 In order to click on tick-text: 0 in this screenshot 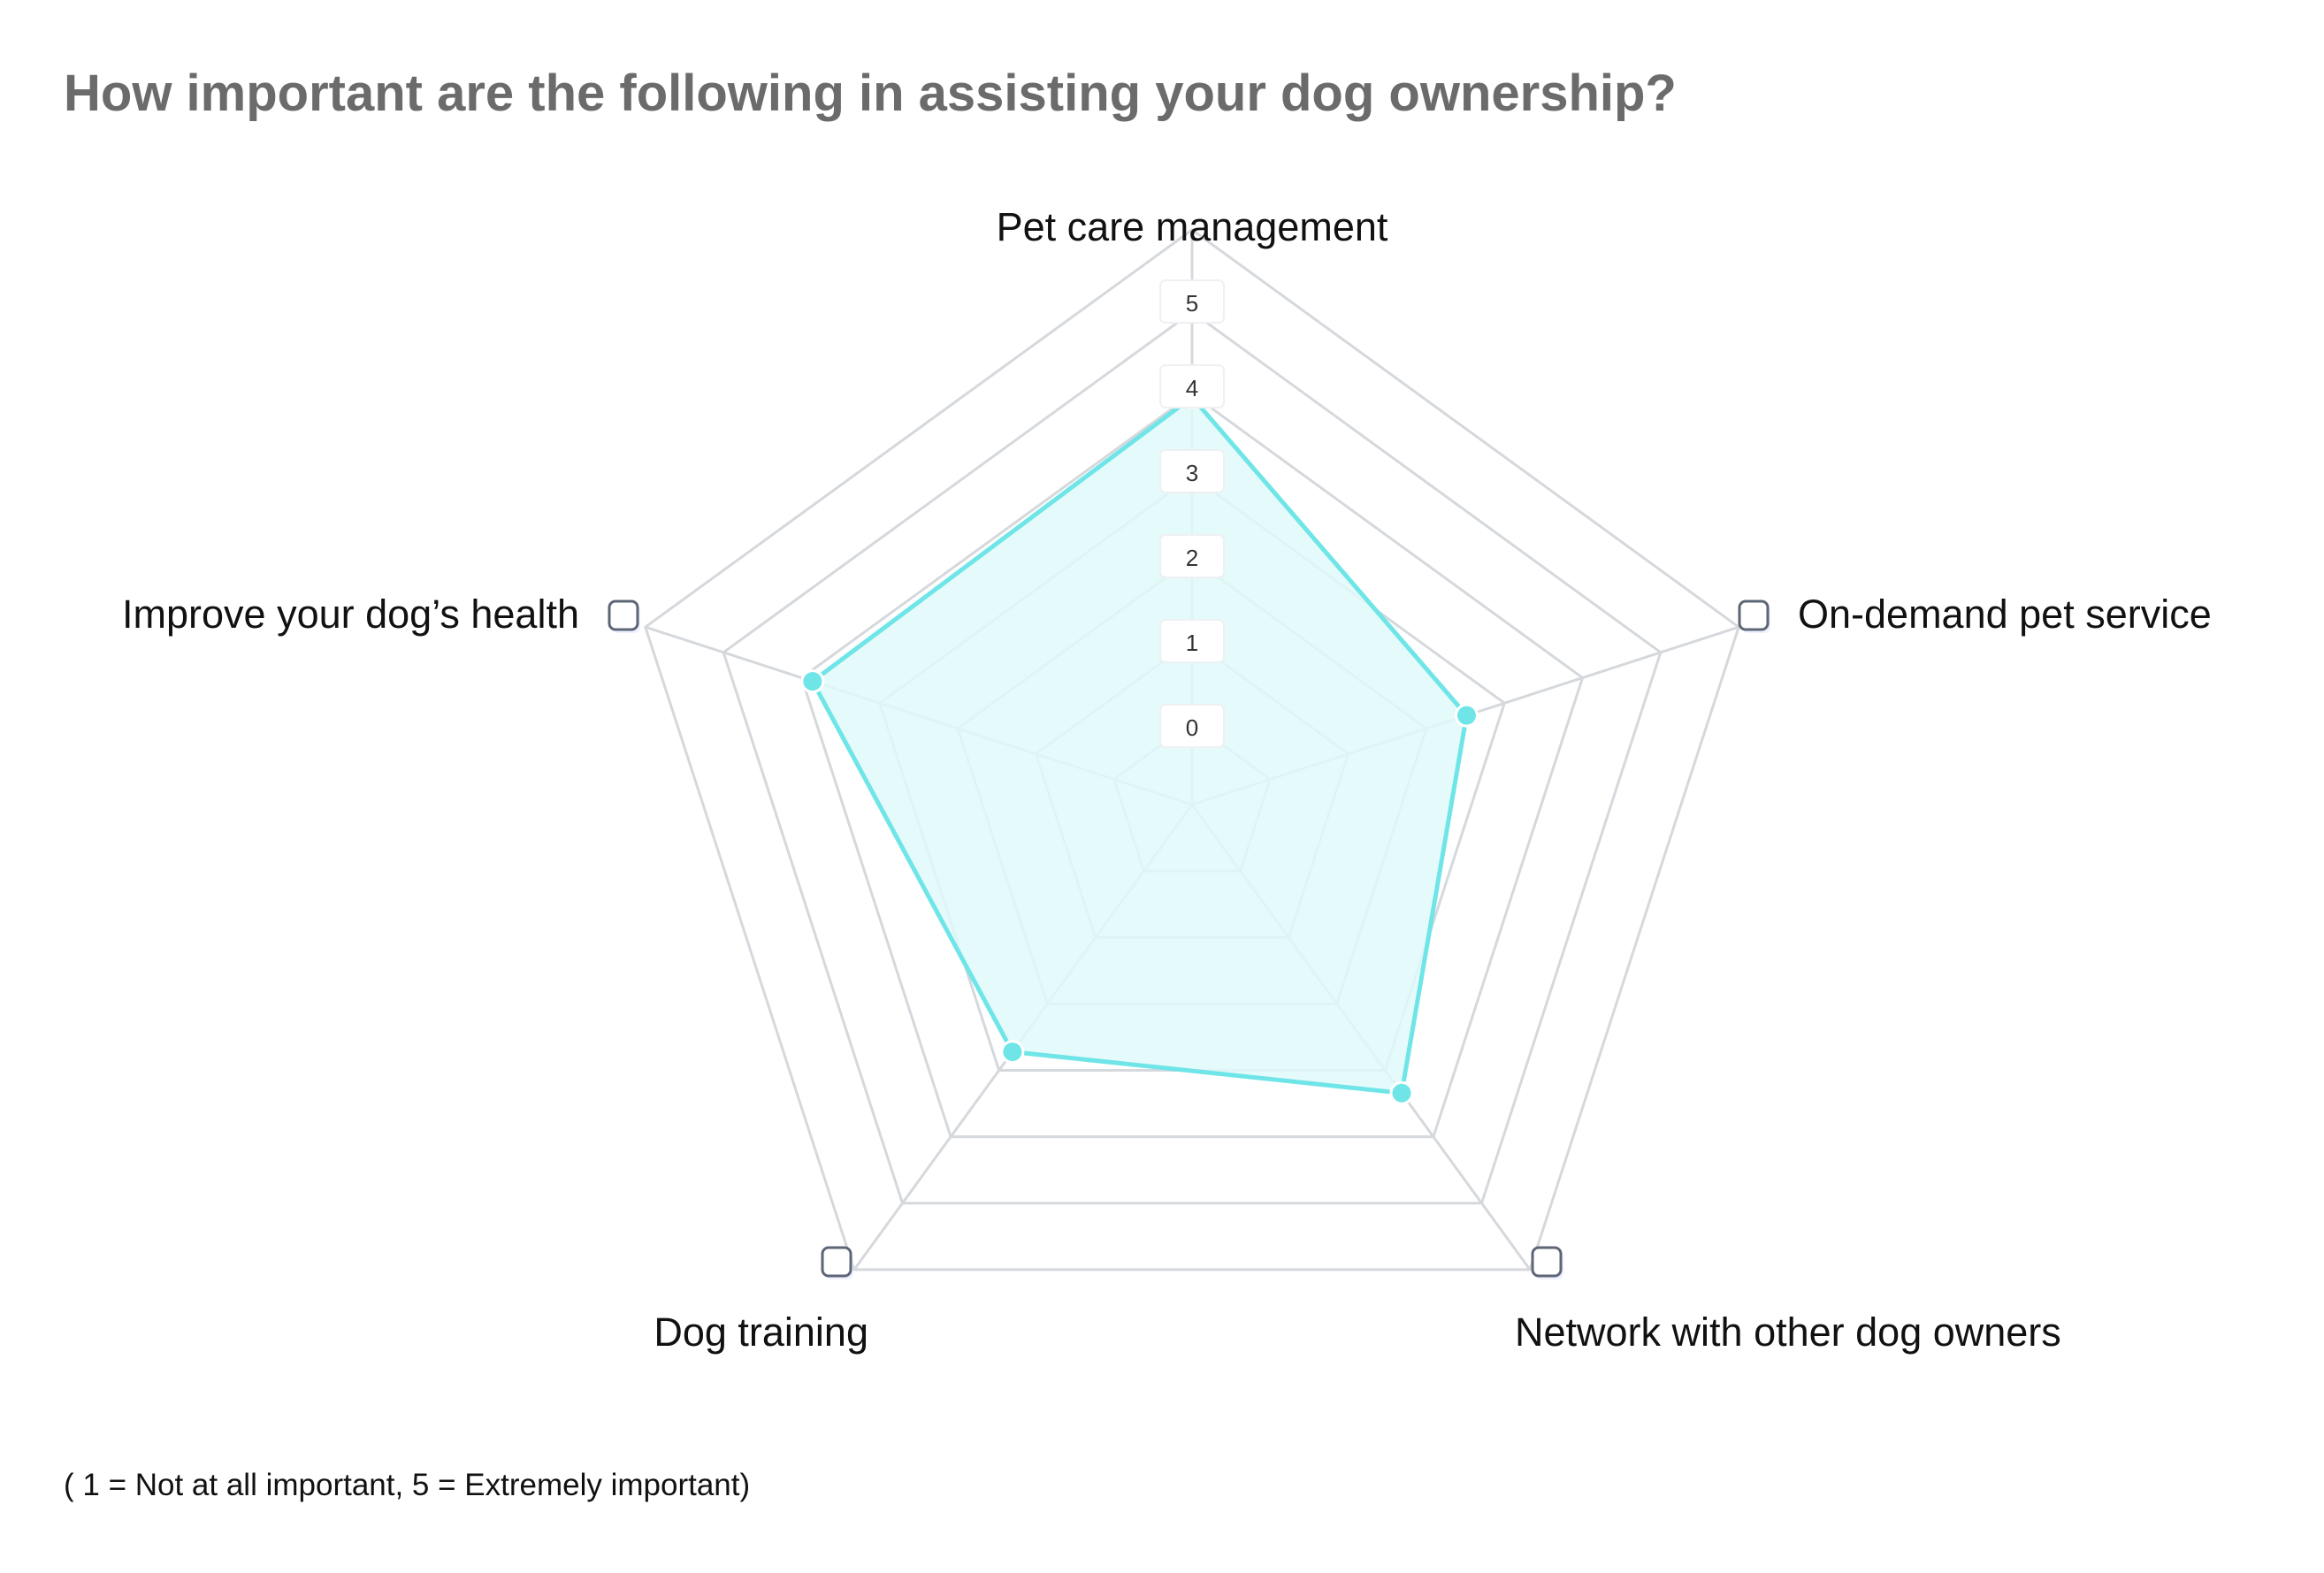, I will do `click(1192, 727)`.